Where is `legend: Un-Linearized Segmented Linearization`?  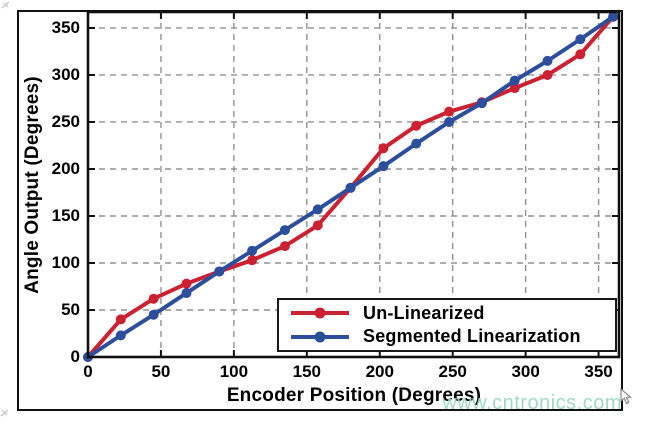
legend: Un-Linearized Segmented Linearization is located at coordinates (447, 325).